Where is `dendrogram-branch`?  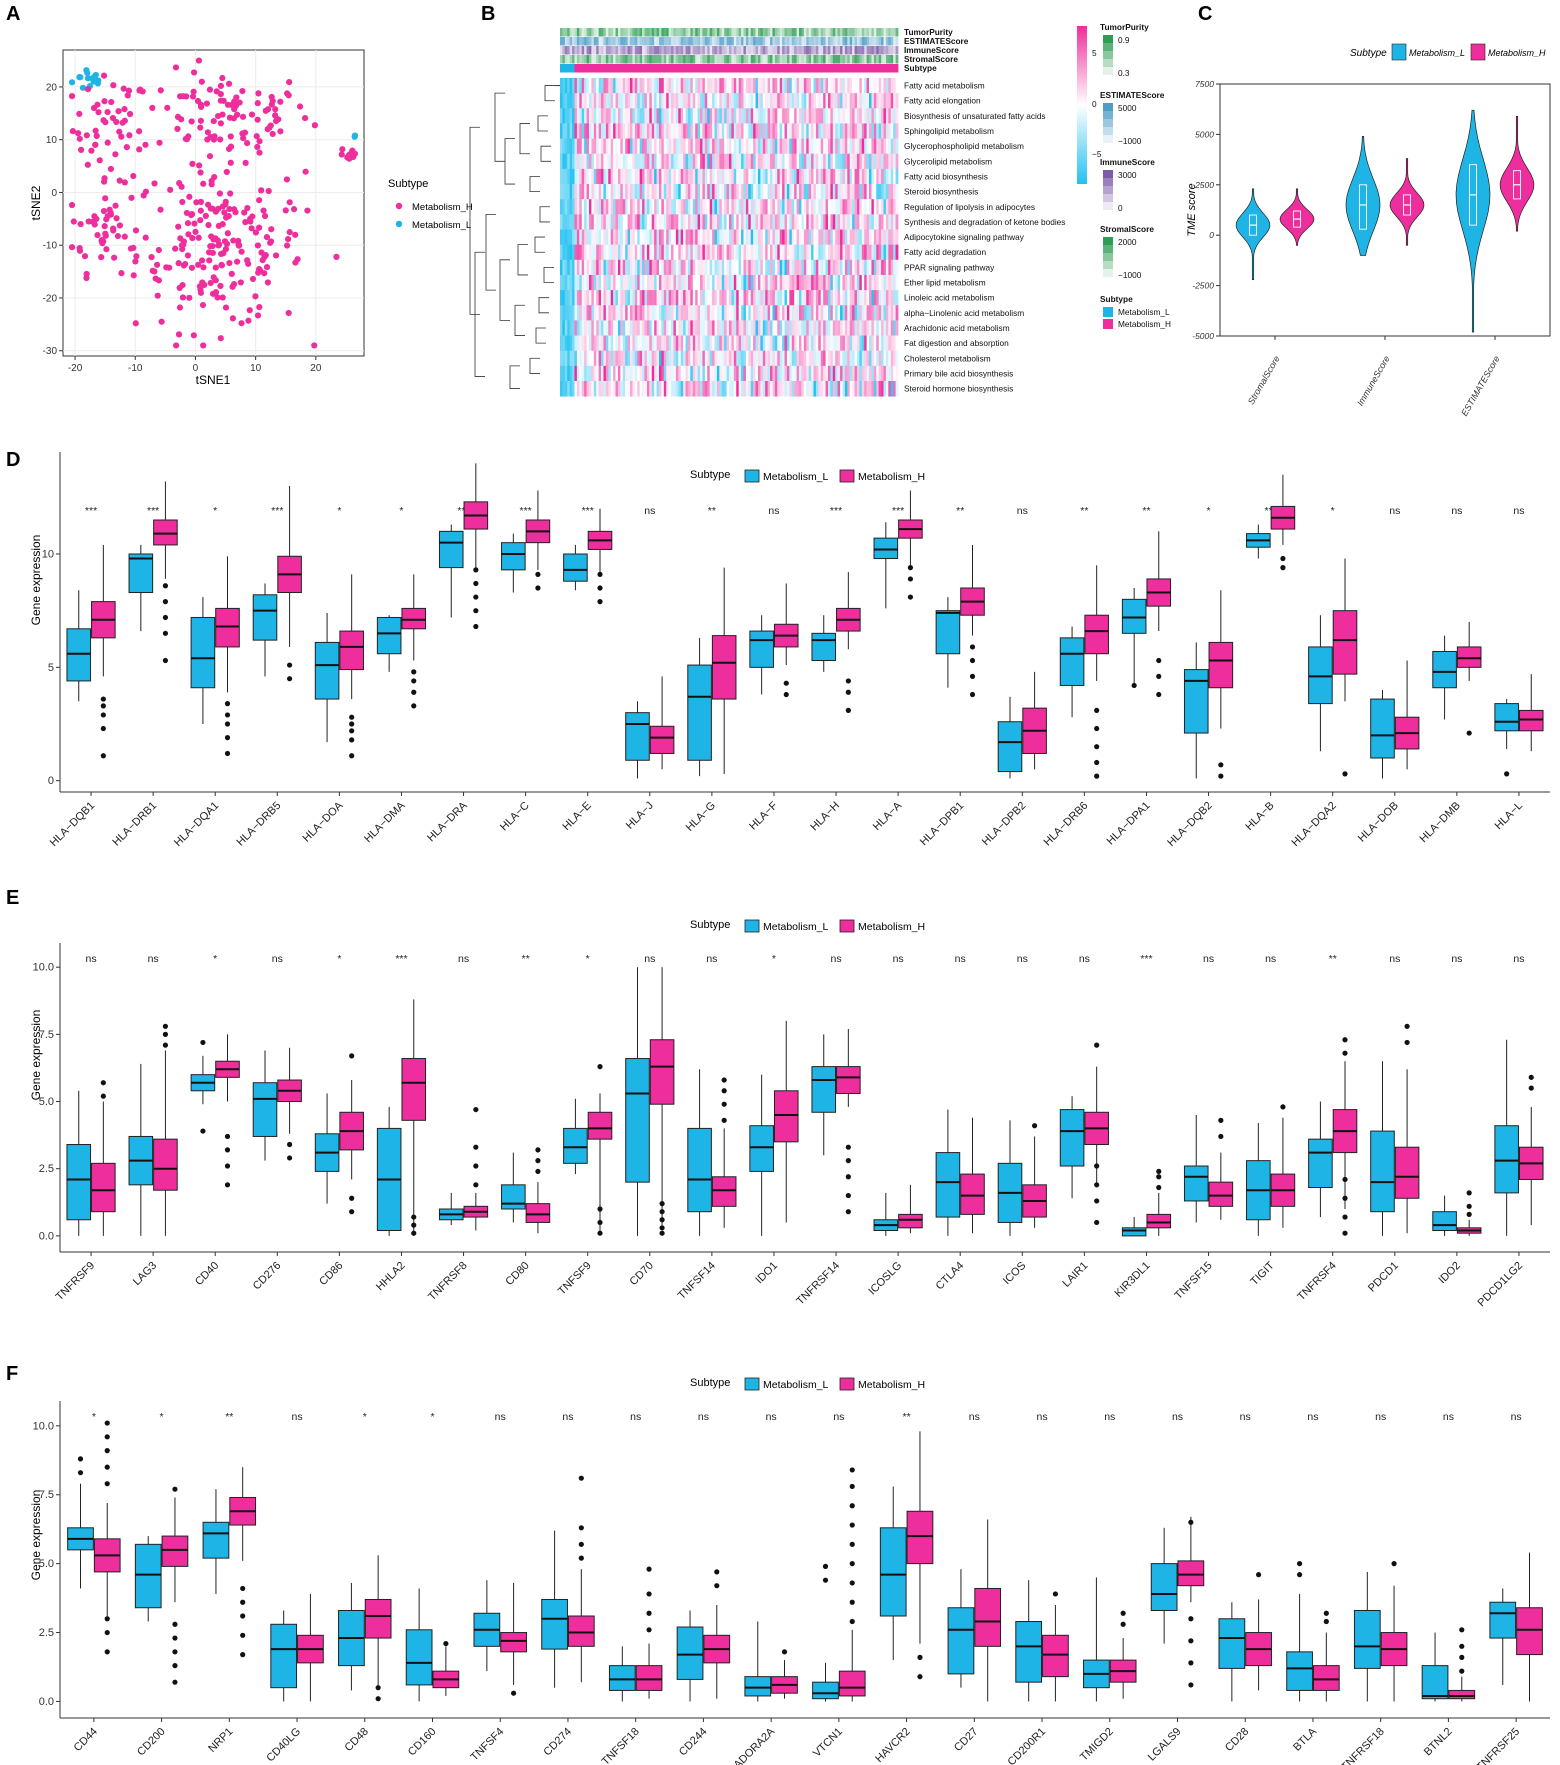 dendrogram-branch is located at coordinates (545, 153).